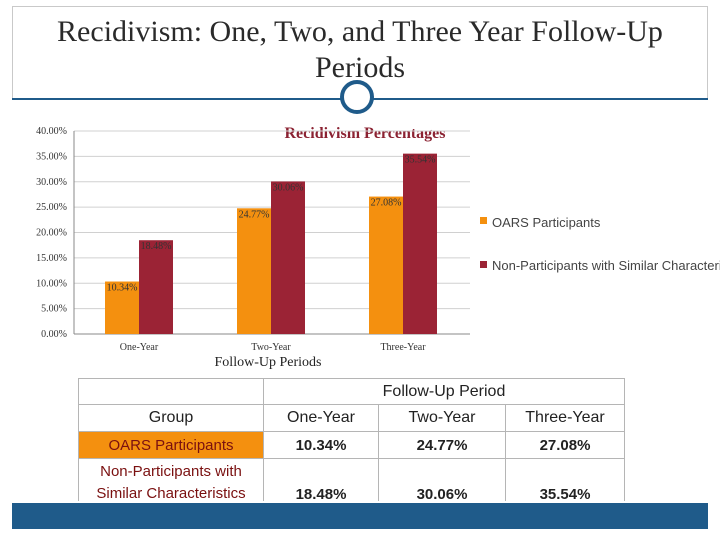  I want to click on table-cell-three-year: 35.54%, so click(565, 482).